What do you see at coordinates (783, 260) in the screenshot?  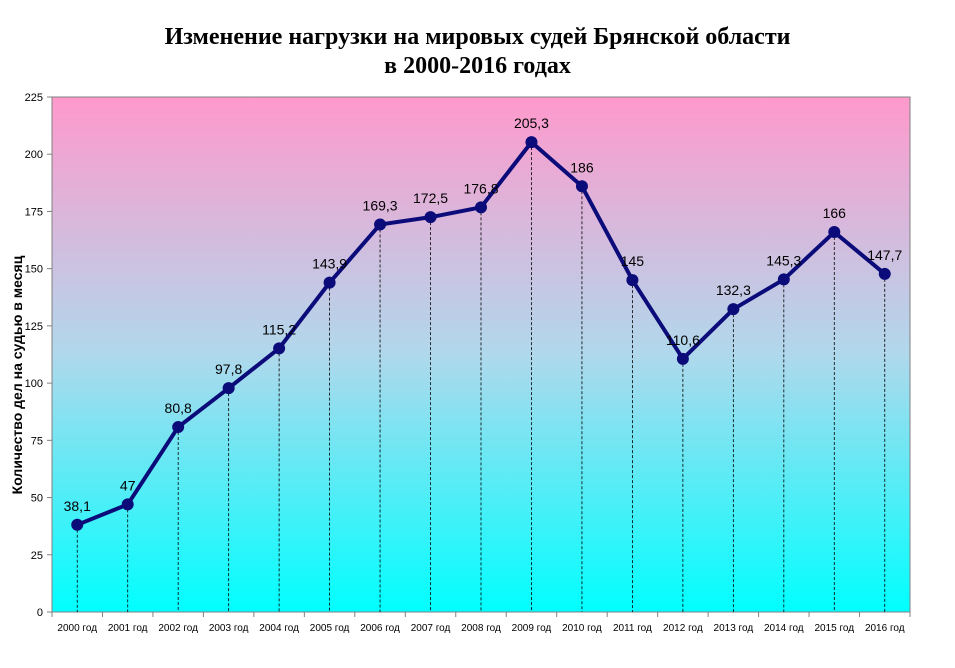 I see `data-label: 145,3` at bounding box center [783, 260].